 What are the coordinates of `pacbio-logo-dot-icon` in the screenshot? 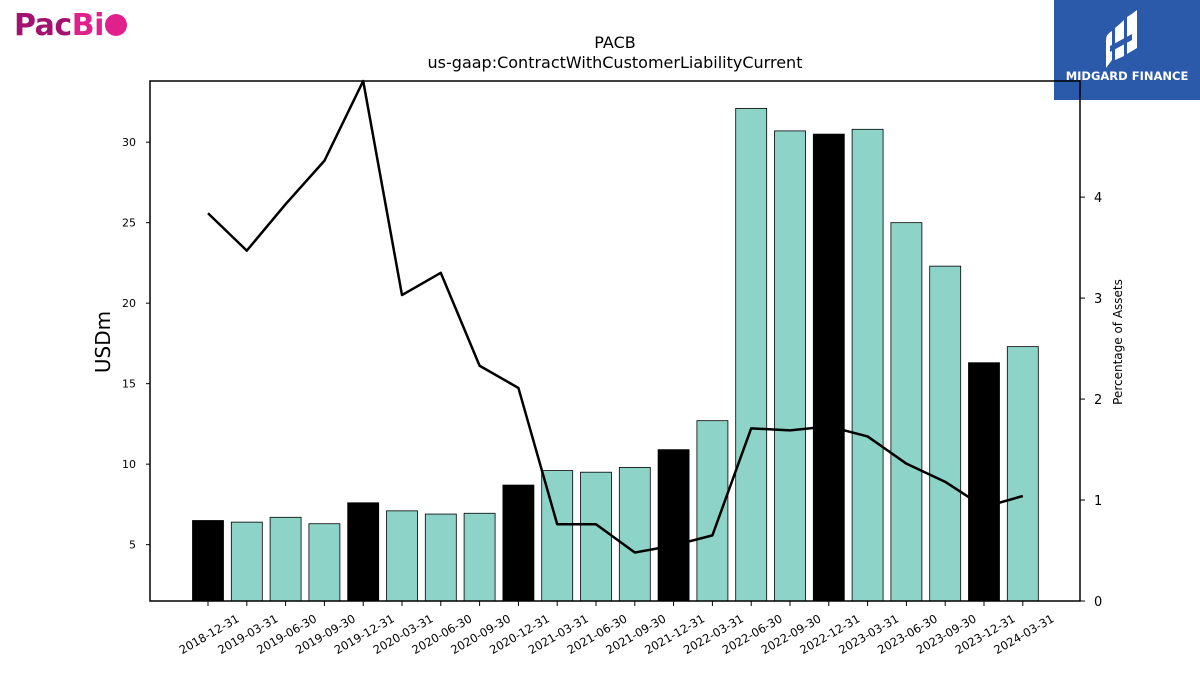 It's located at (115, 25).